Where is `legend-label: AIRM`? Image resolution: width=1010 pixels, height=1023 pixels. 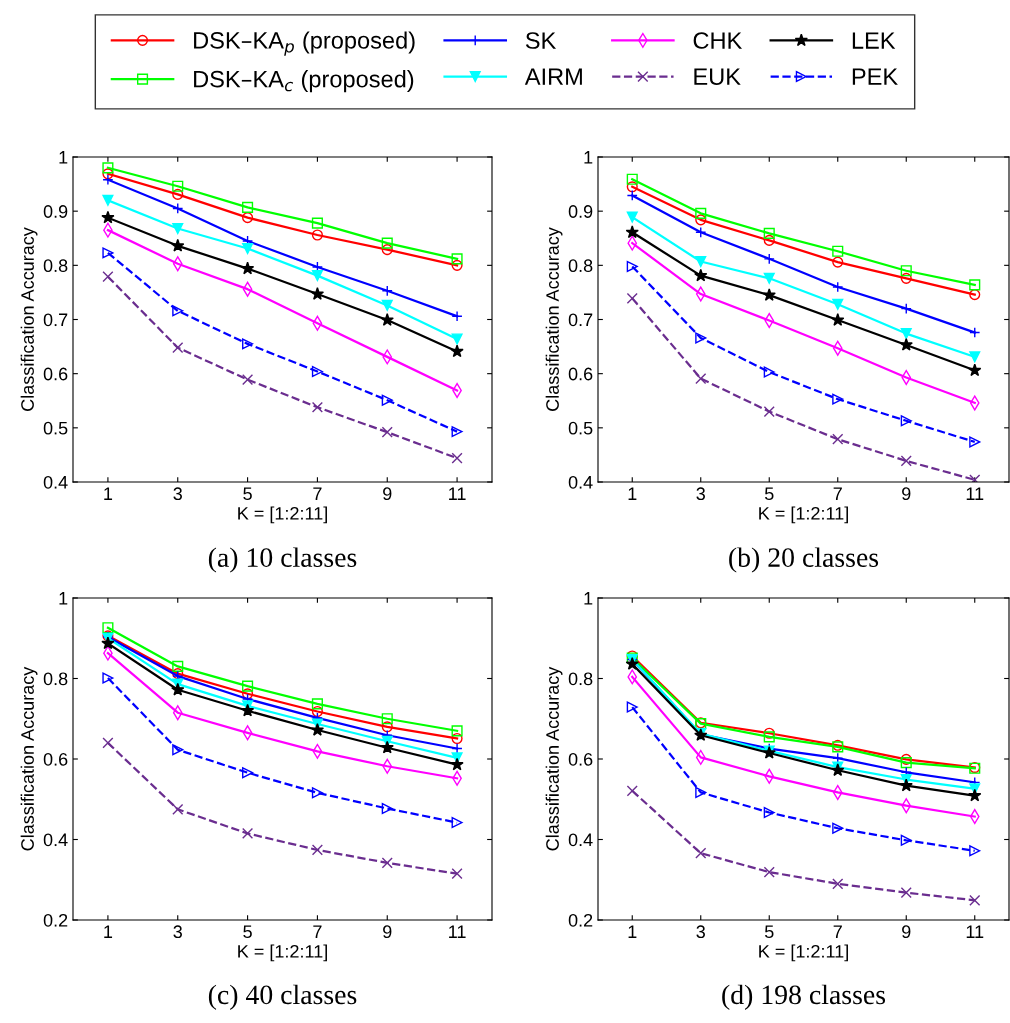 legend-label: AIRM is located at coordinates (553, 76).